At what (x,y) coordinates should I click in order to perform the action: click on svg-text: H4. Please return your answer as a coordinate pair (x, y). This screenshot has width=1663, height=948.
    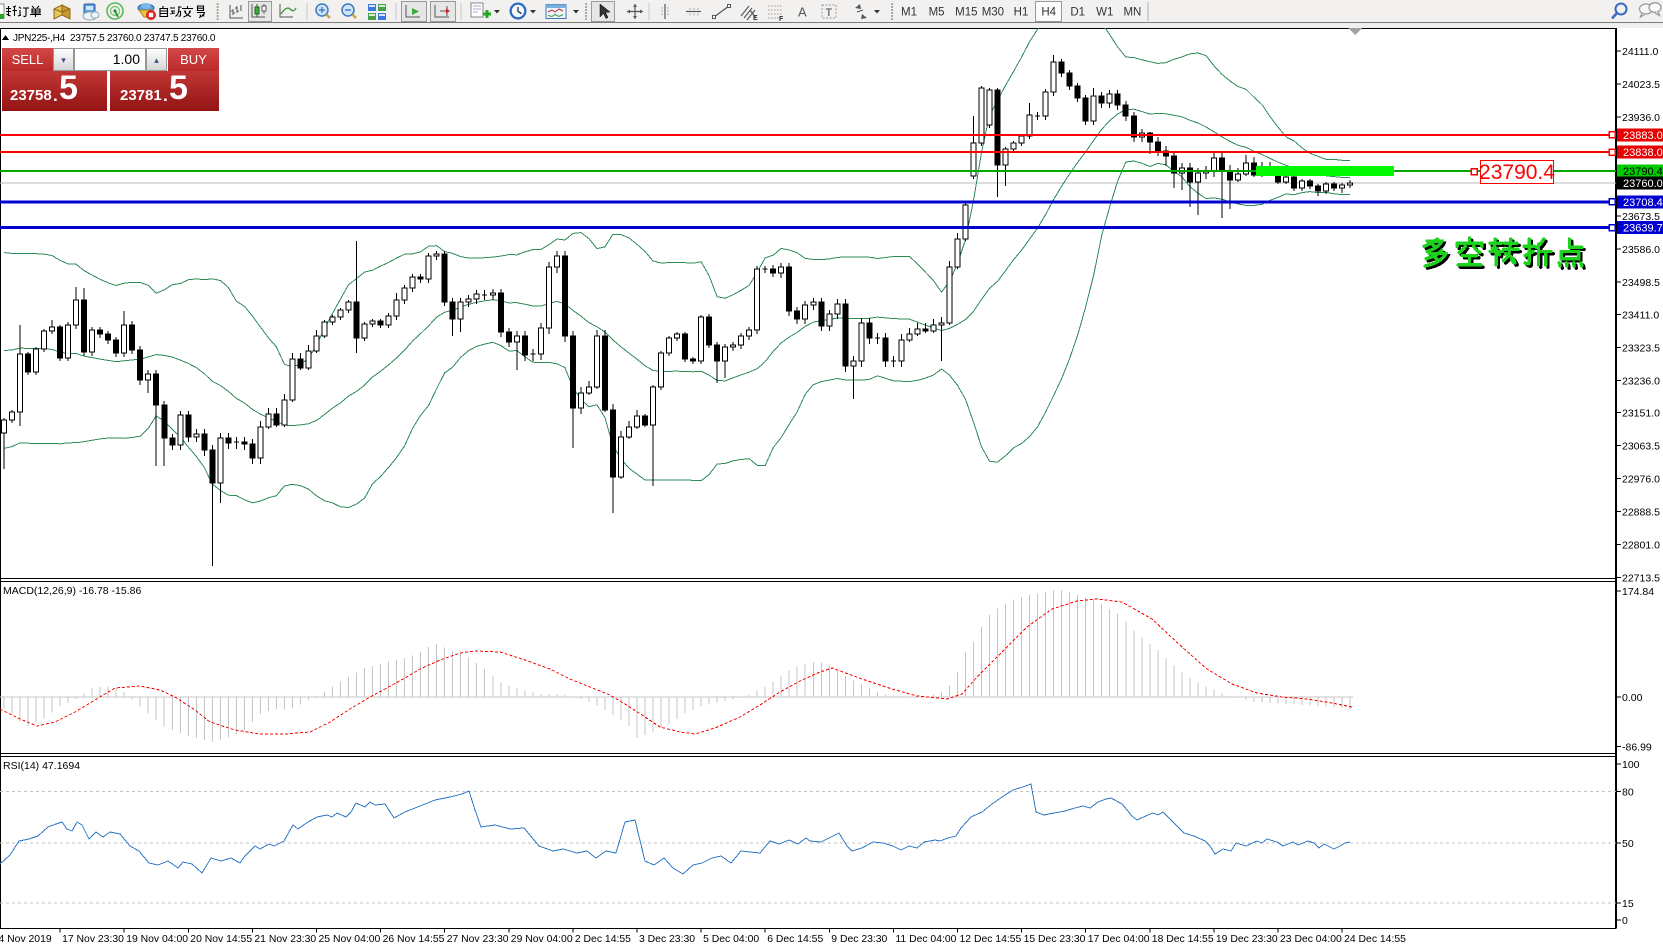
    Looking at the image, I should click on (1048, 13).